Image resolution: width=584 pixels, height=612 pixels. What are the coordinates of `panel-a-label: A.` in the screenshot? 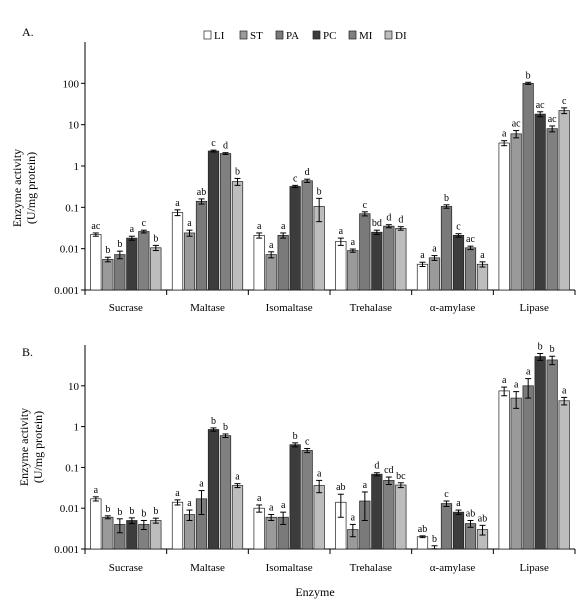 It's located at (28, 32).